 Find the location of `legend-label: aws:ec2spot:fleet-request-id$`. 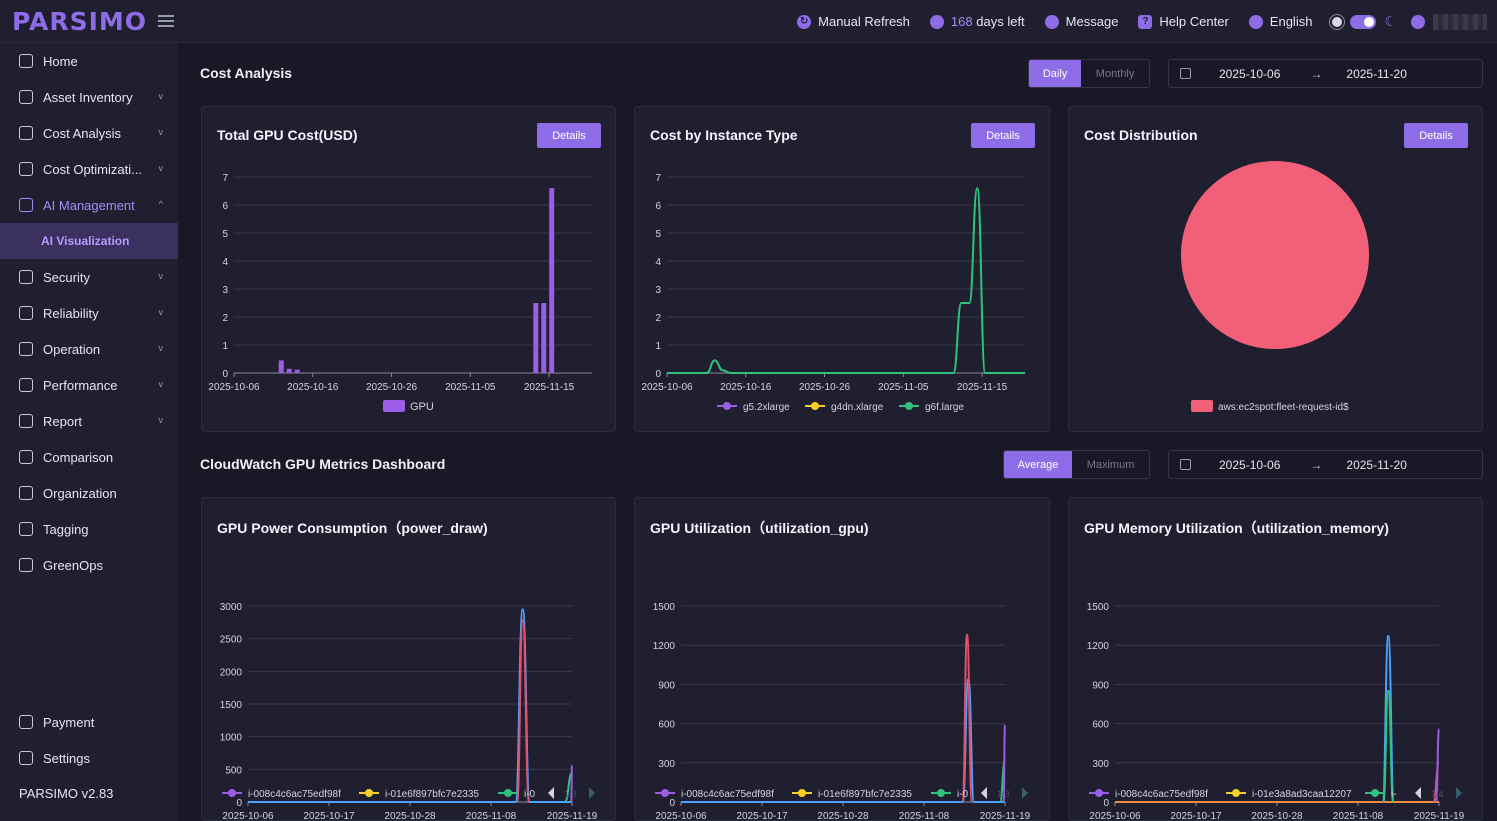

legend-label: aws:ec2spot:fleet-request-id$ is located at coordinates (1283, 407).